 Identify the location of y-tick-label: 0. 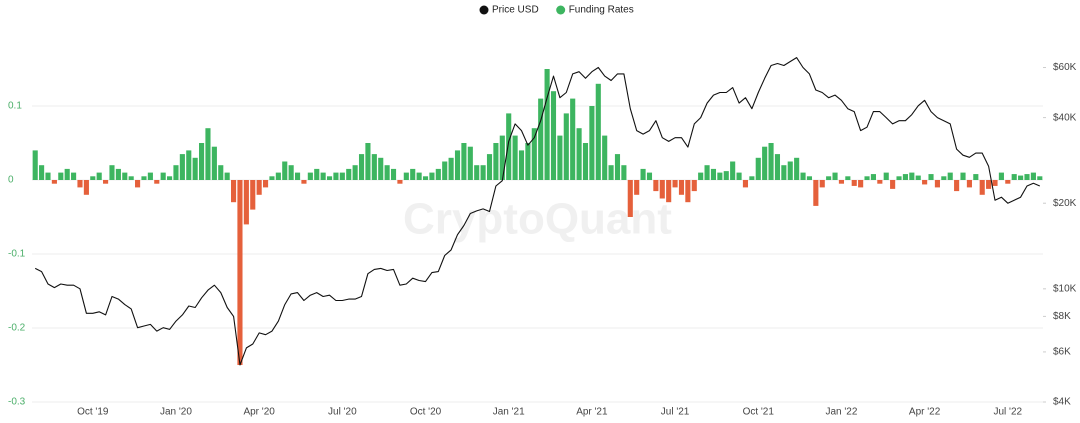
(11, 180).